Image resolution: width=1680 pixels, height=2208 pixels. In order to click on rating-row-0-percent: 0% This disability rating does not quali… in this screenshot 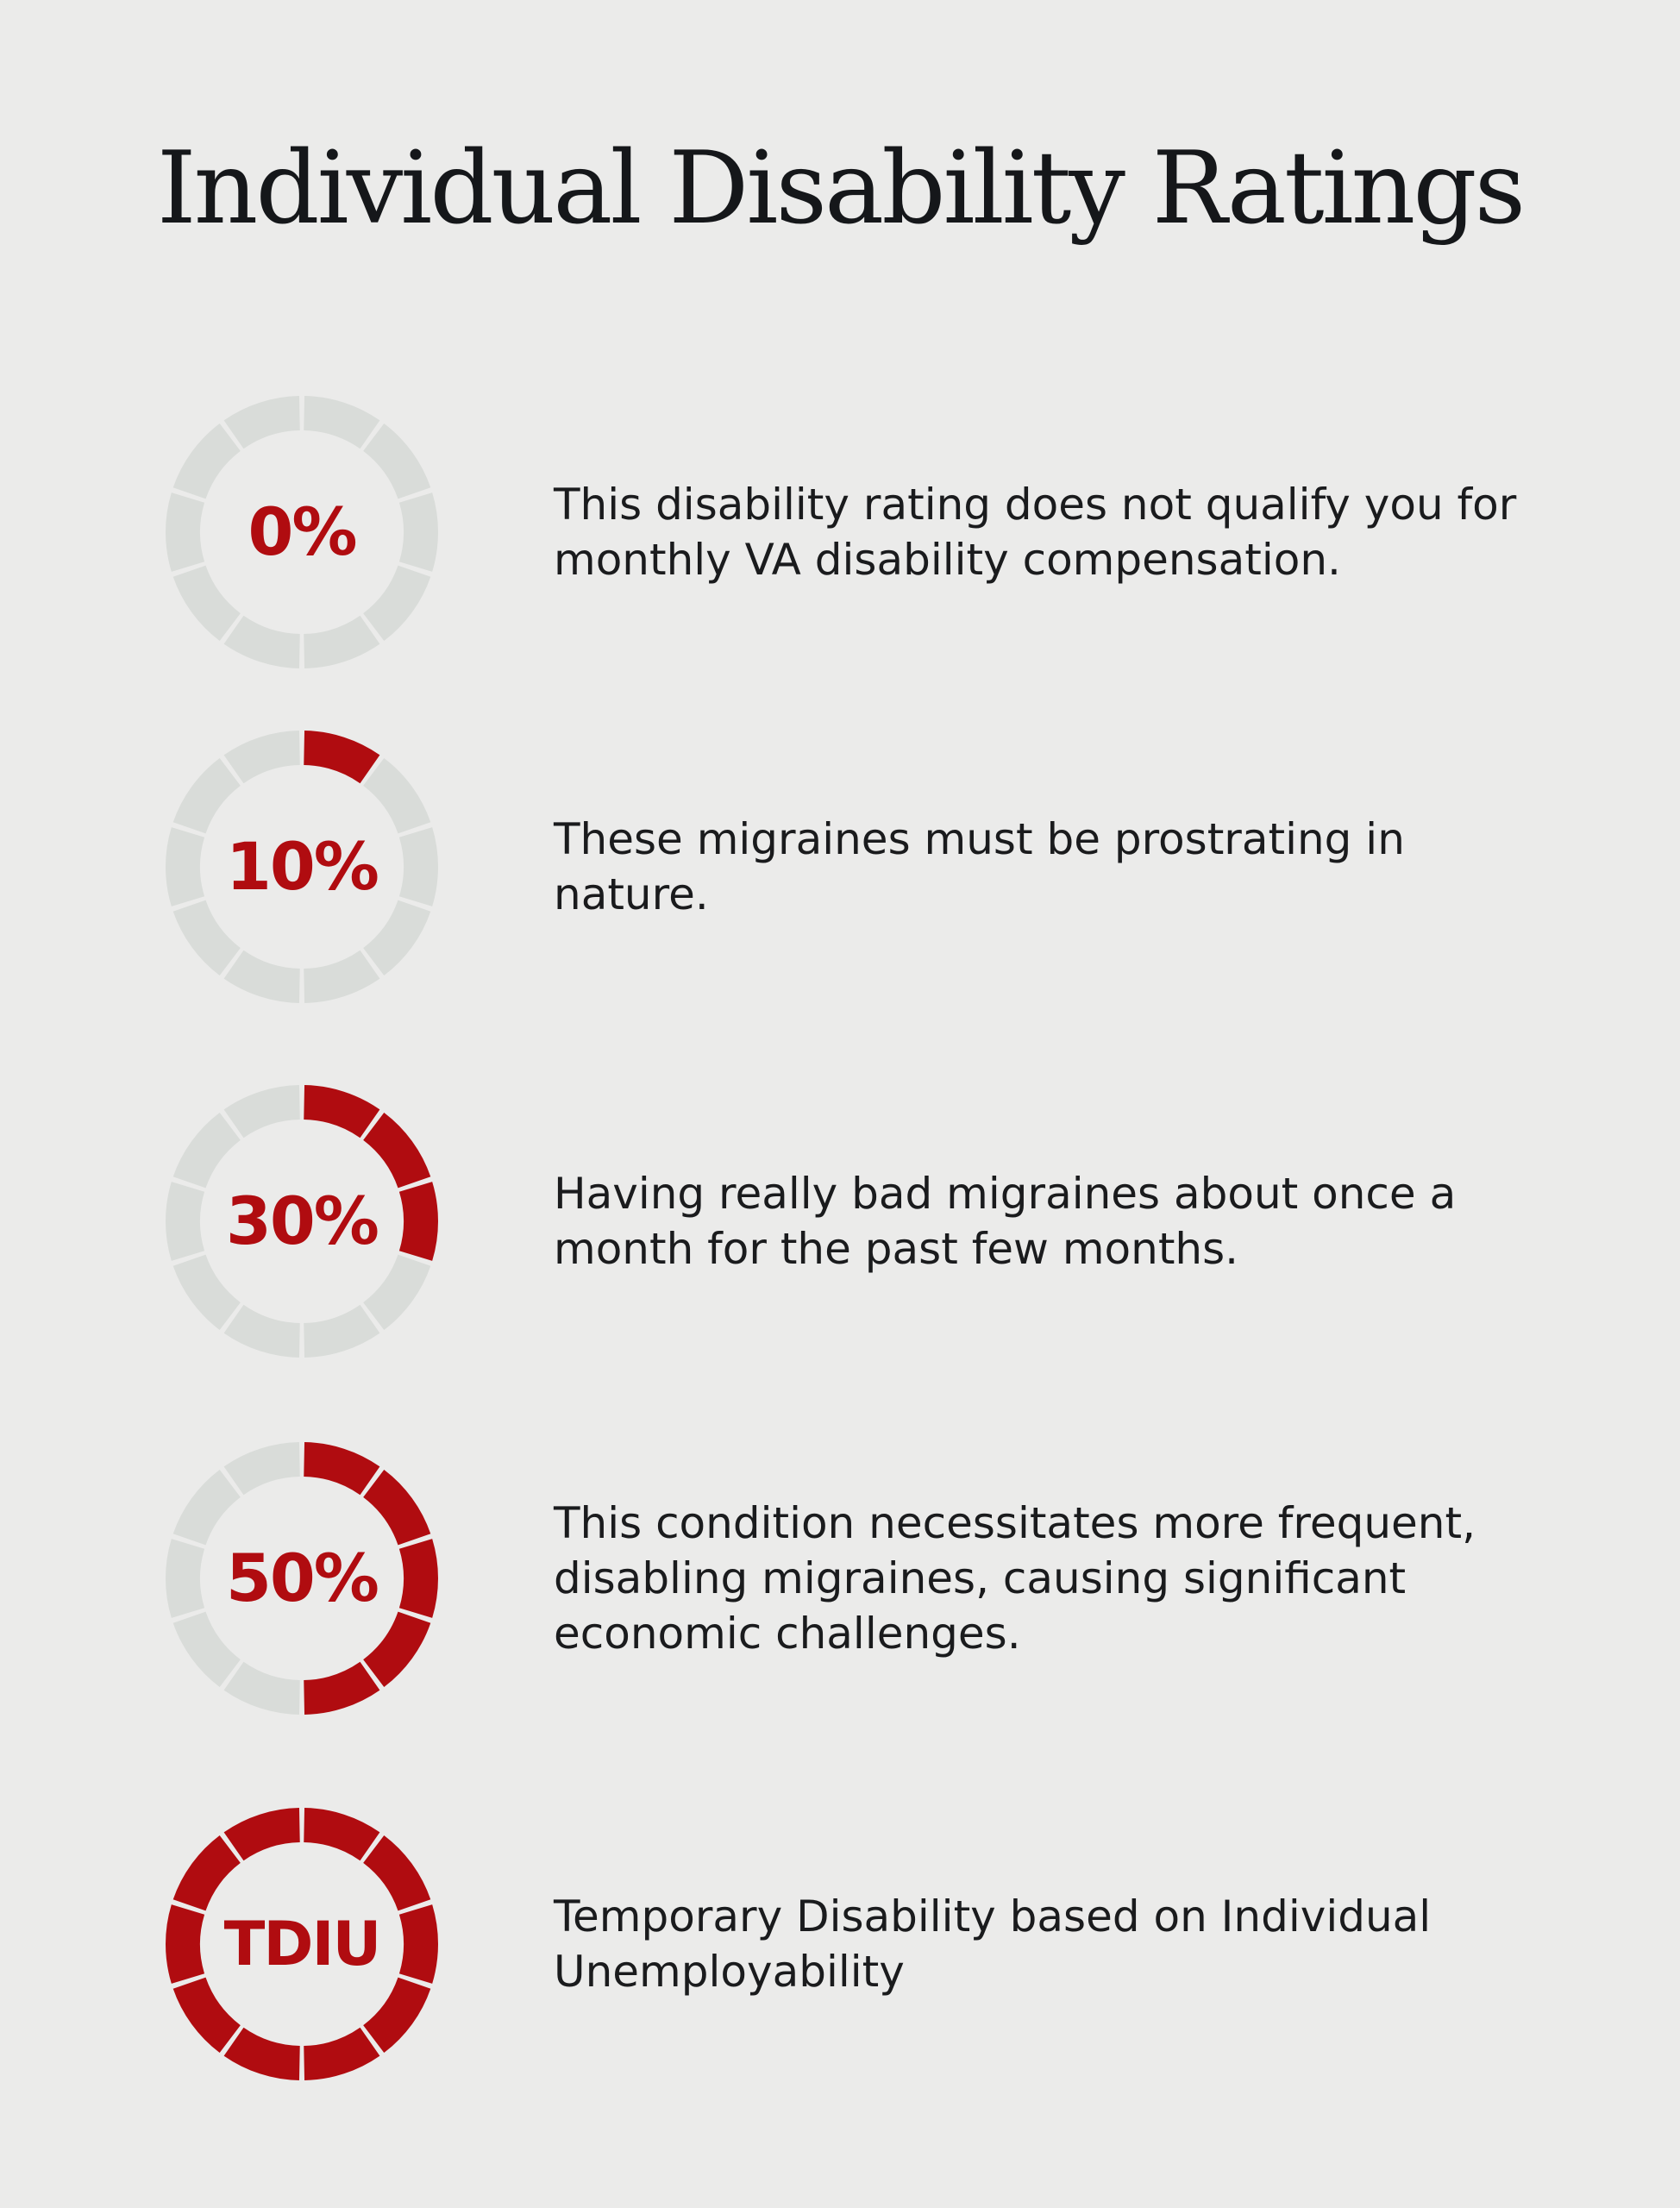, I will do `click(840, 532)`.